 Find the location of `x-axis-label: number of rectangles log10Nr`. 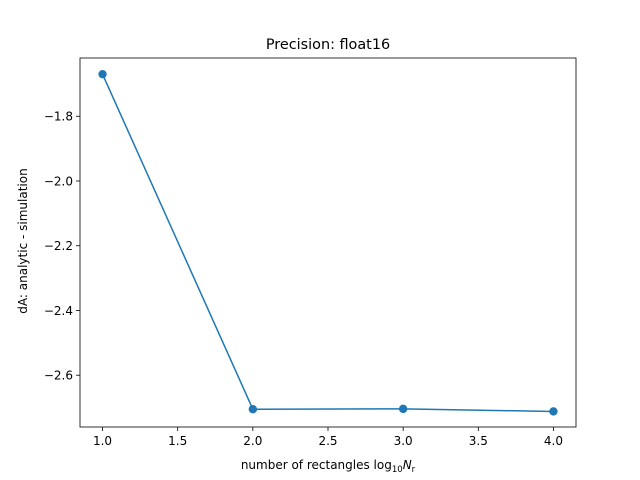

x-axis-label: number of rectangles log10Nr is located at coordinates (328, 466).